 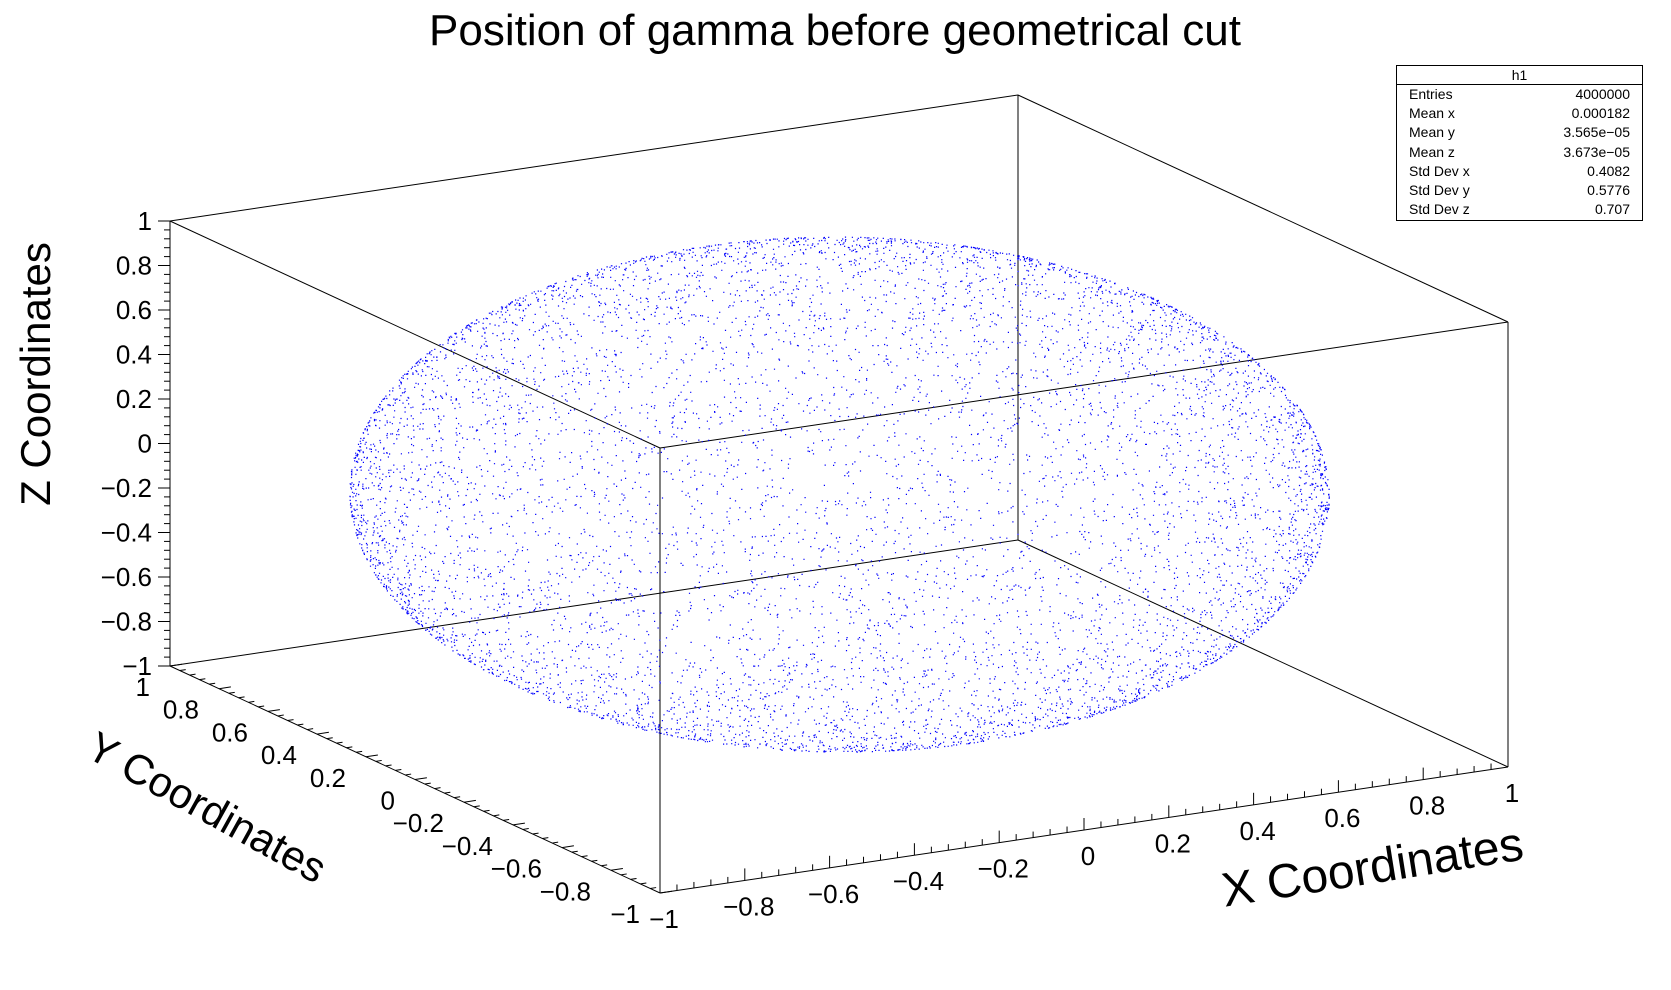 What do you see at coordinates (145, 221) in the screenshot?
I see `z-tick-label: 1` at bounding box center [145, 221].